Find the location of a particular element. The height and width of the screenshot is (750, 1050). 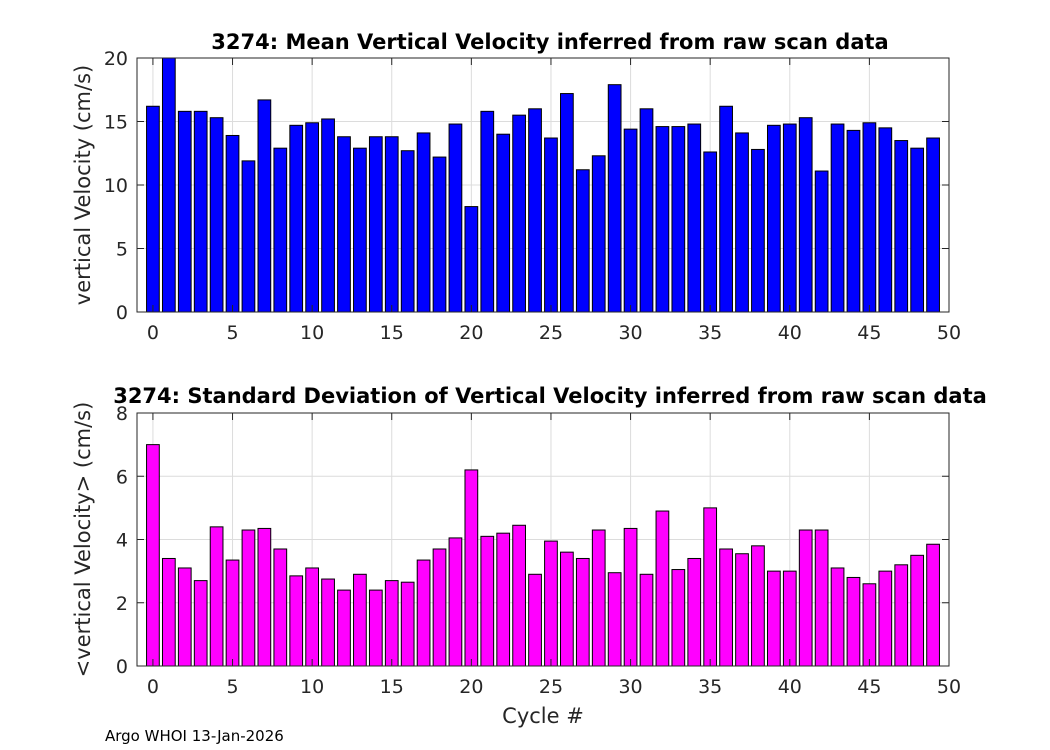

y-tick-label: 6 is located at coordinates (122, 477).